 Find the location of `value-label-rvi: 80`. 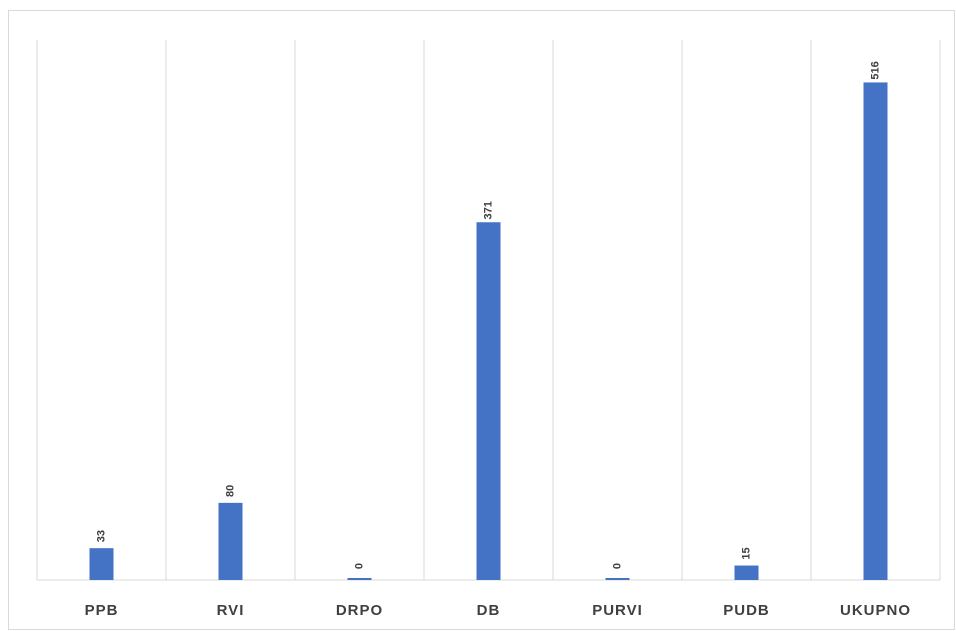

value-label-rvi: 80 is located at coordinates (230, 491).